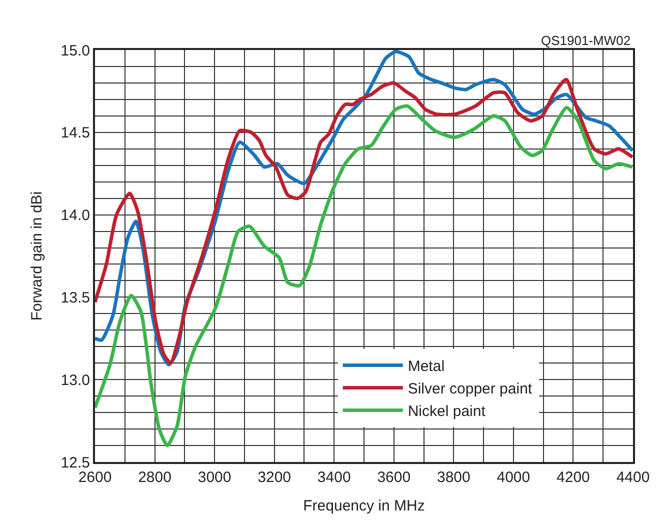 This screenshot has width=662, height=530. Describe the element at coordinates (37, 256) in the screenshot. I see `y-axis-title: Forward gain in dBi` at that location.